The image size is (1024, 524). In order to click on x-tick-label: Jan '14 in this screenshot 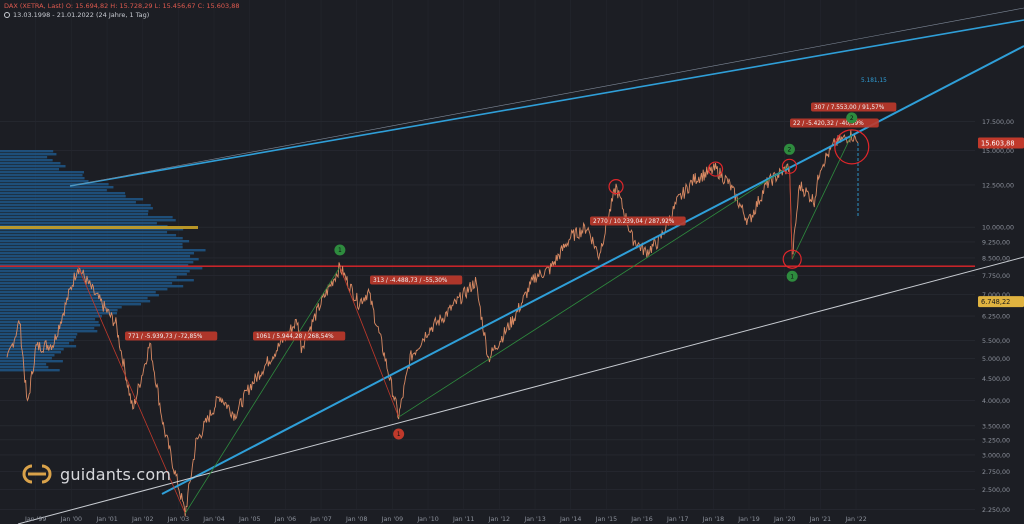, I will do `click(570, 519)`.